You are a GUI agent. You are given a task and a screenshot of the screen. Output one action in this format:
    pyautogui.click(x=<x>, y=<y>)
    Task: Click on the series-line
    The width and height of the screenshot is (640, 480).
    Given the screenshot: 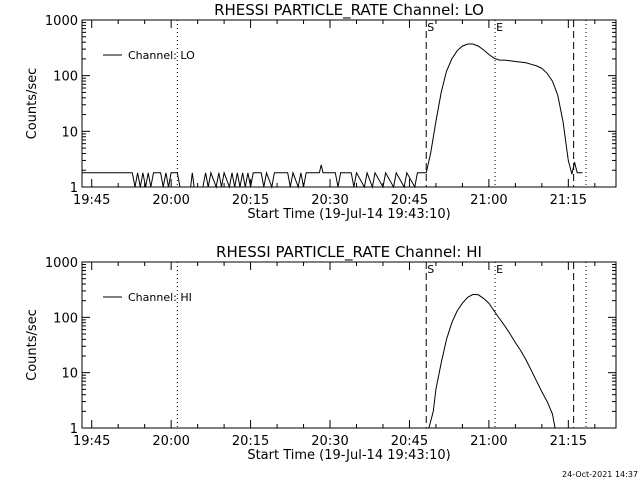 What is the action you would take?
    pyautogui.click(x=492, y=361)
    